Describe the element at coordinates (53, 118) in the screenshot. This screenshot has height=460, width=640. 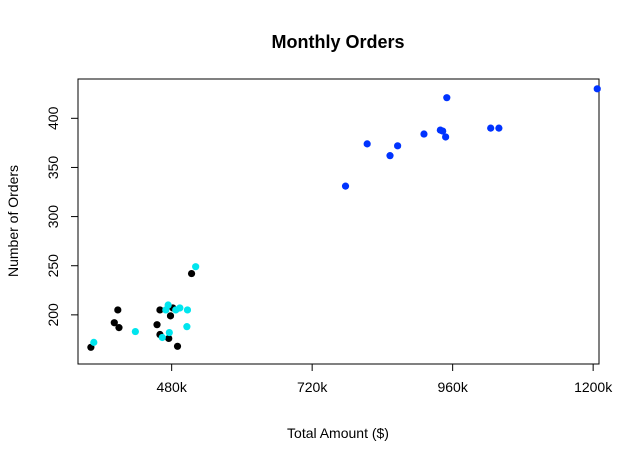
I see `y-tick-label: 400` at that location.